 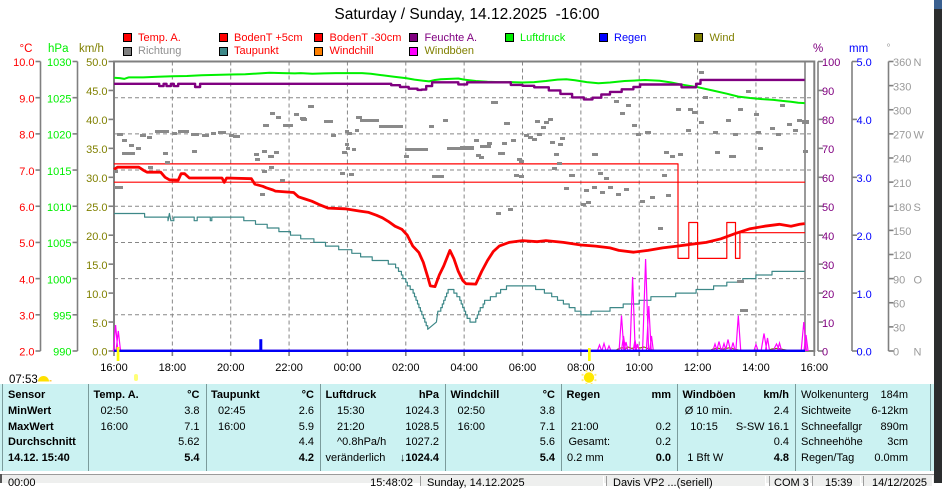 What do you see at coordinates (289, 368) in the screenshot?
I see `svg-text: 22:00` at bounding box center [289, 368].